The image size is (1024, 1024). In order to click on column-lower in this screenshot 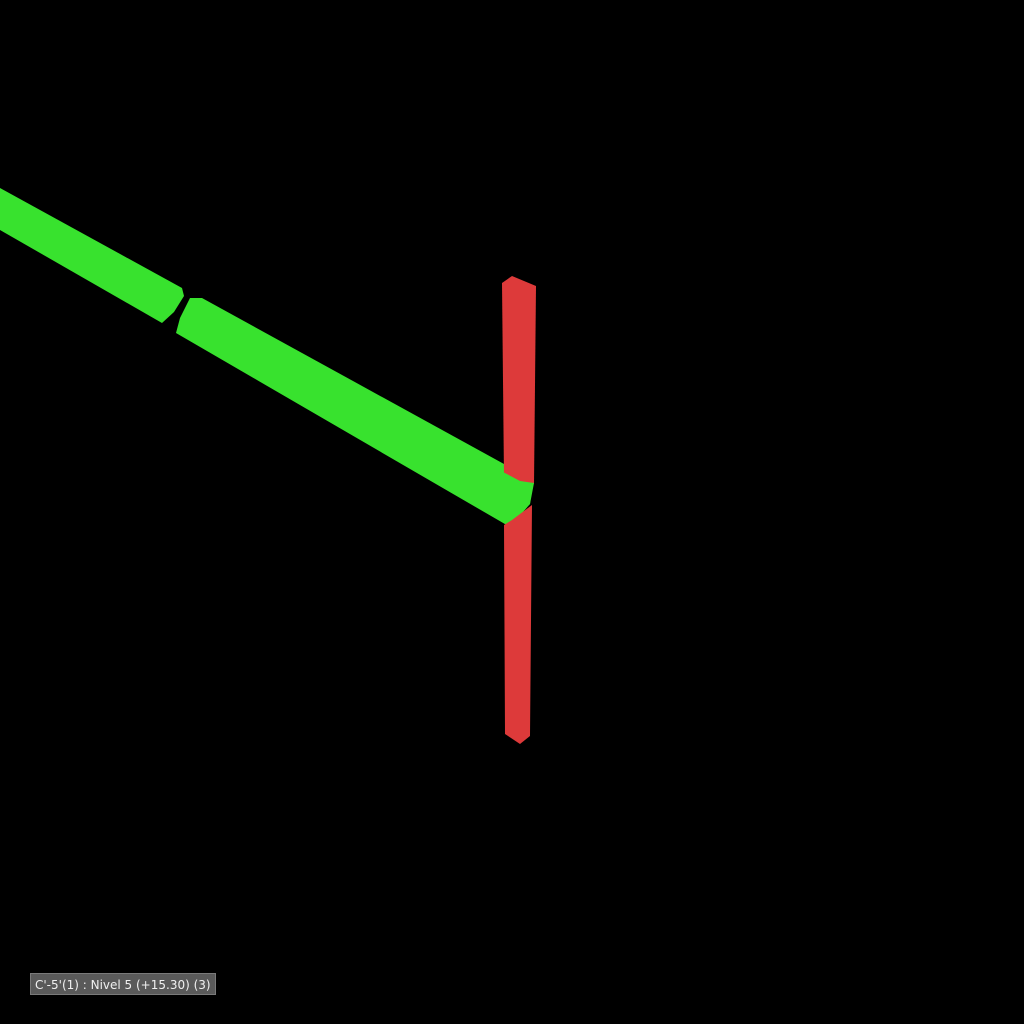, I will do `click(518, 624)`.